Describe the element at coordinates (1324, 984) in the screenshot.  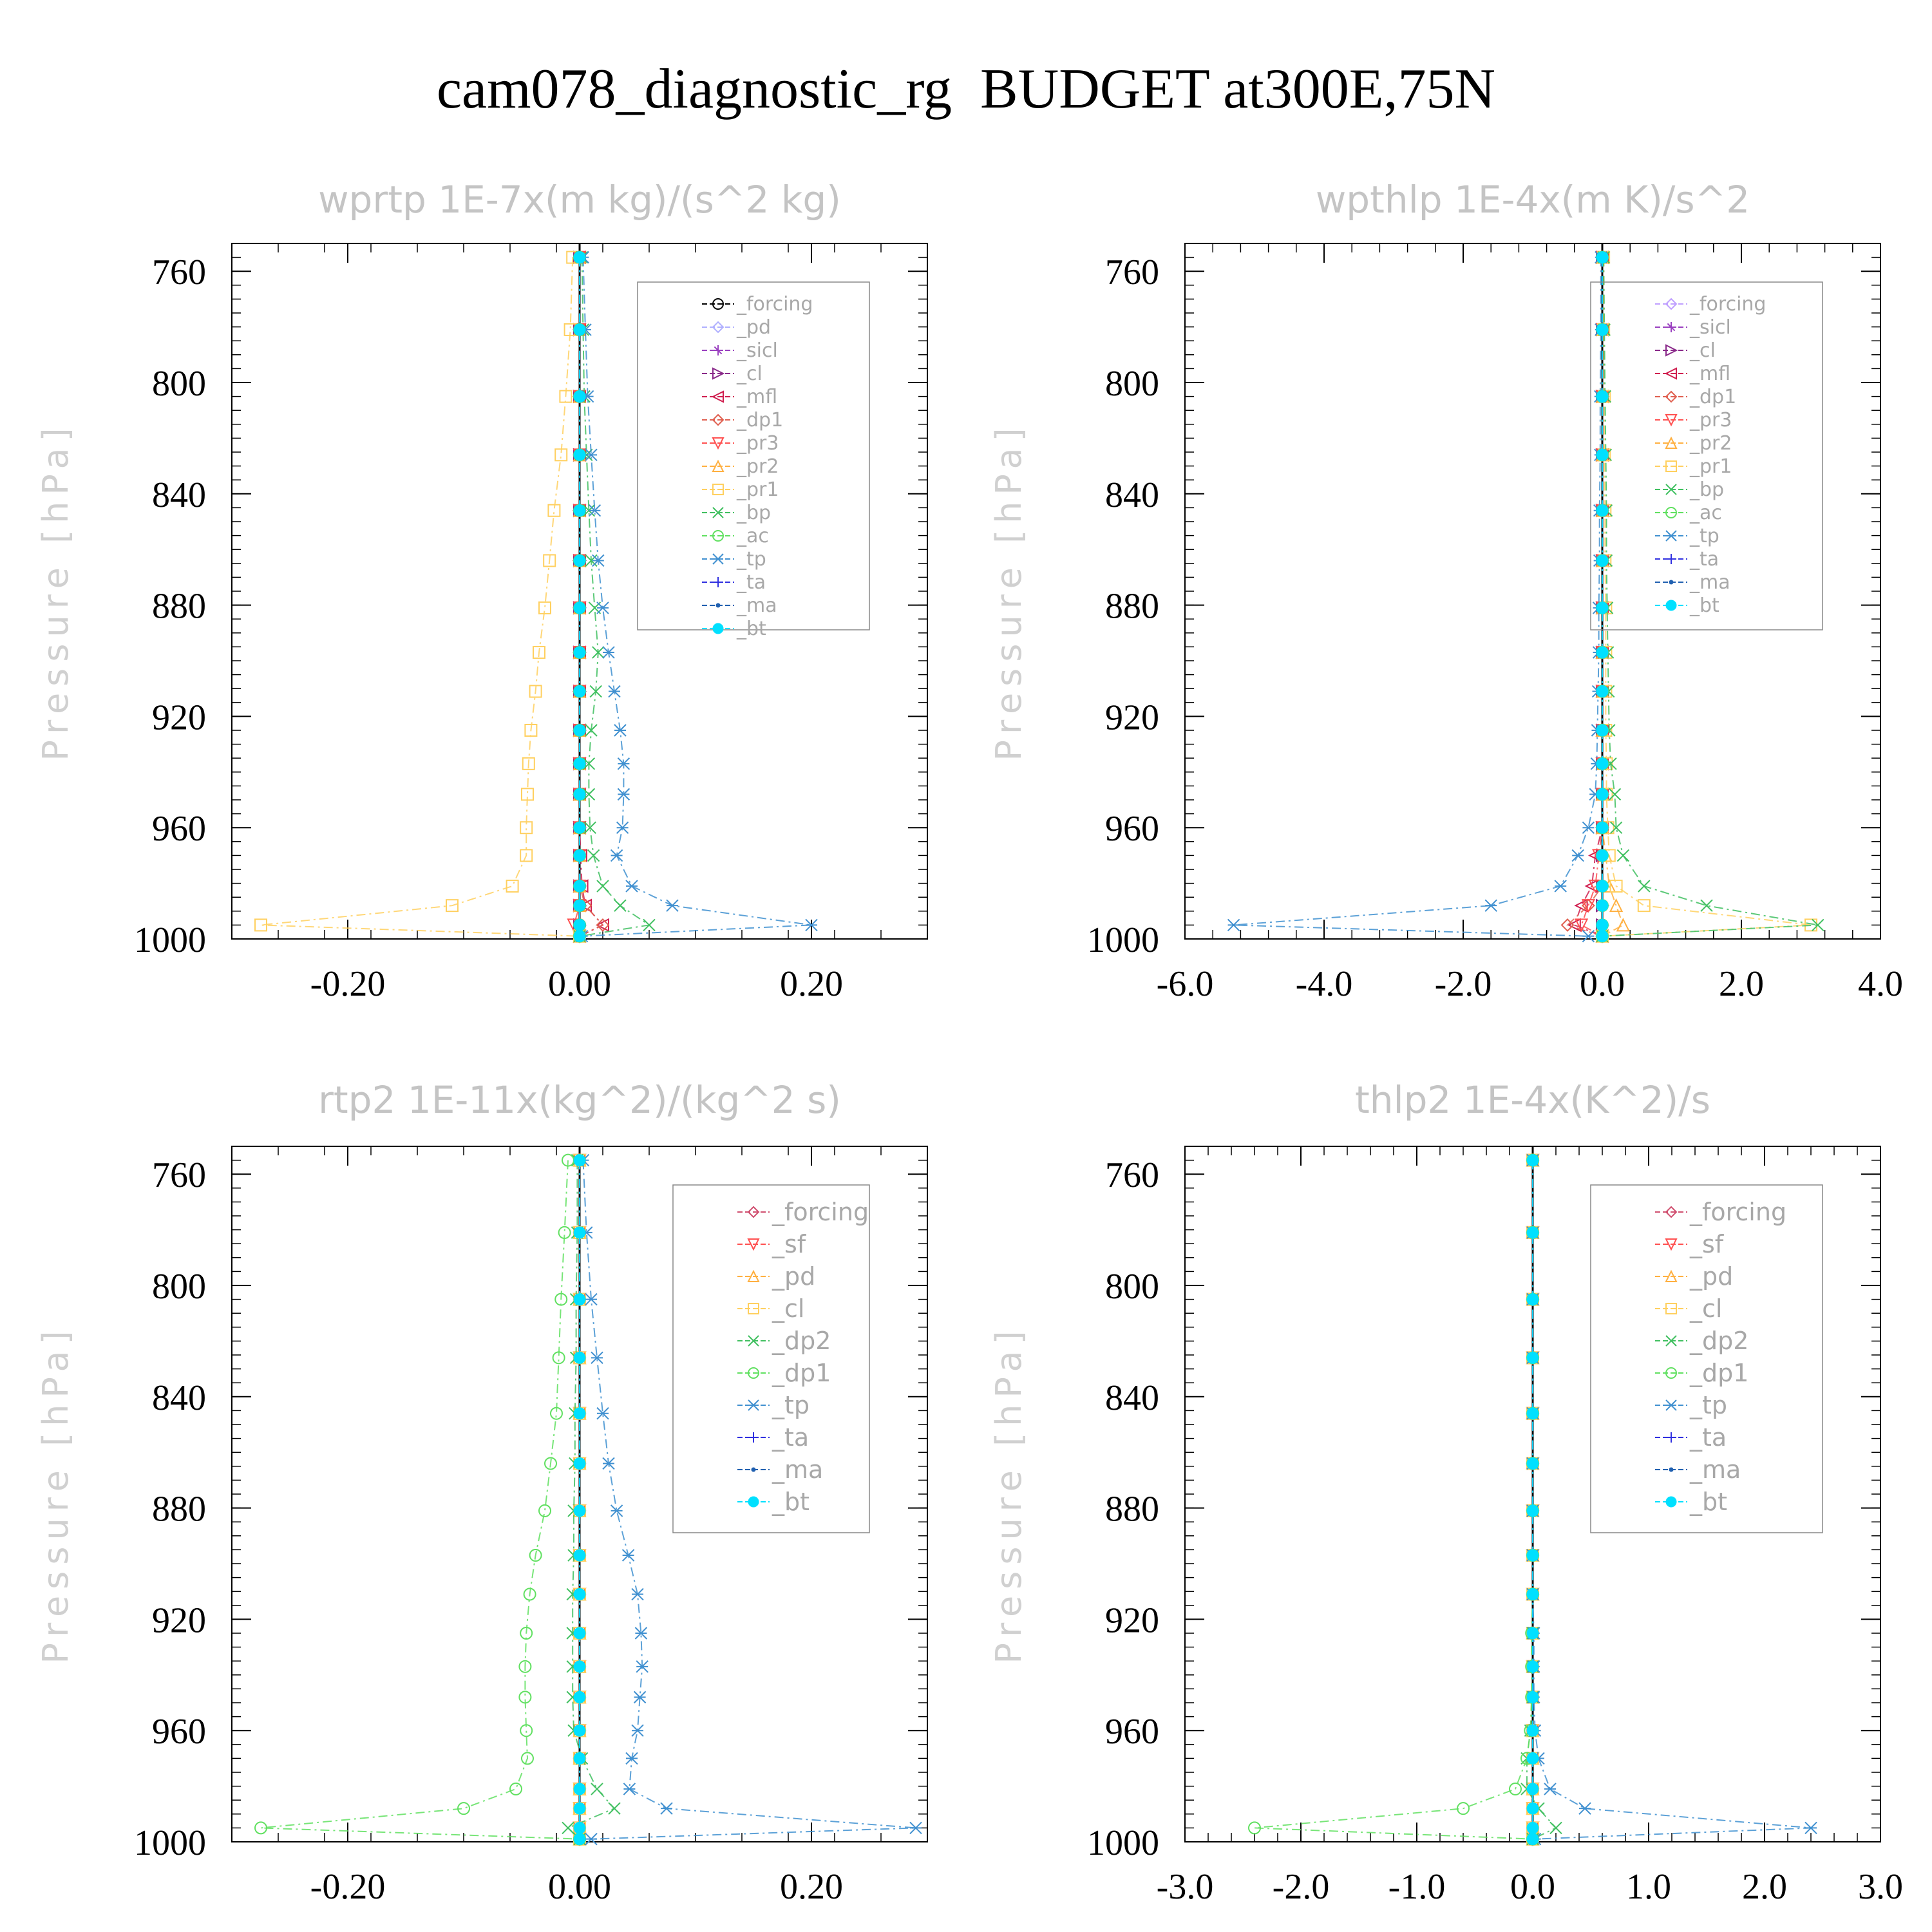
I see `x-tick-label: -4.0` at that location.